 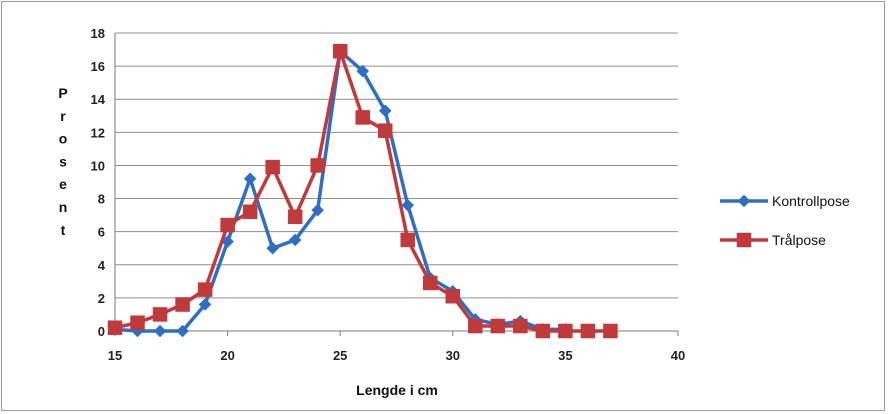 I want to click on legend-label: Kontrollpose, so click(x=811, y=201).